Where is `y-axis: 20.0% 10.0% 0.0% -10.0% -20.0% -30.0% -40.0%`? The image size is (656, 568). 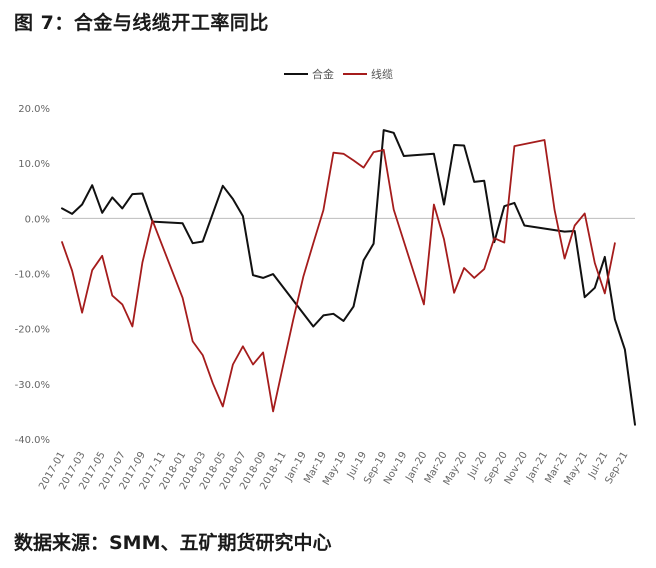 y-axis: 20.0% 10.0% 0.0% -10.0% -20.0% -30.0% -40.0% is located at coordinates (32, 275).